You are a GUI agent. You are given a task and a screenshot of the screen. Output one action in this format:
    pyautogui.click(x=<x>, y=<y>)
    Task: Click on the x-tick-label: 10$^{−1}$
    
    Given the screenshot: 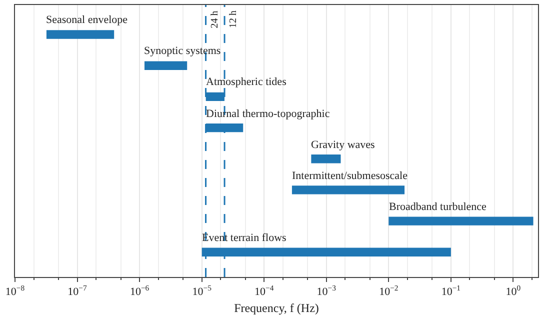 What is the action you would take?
    pyautogui.click(x=451, y=291)
    